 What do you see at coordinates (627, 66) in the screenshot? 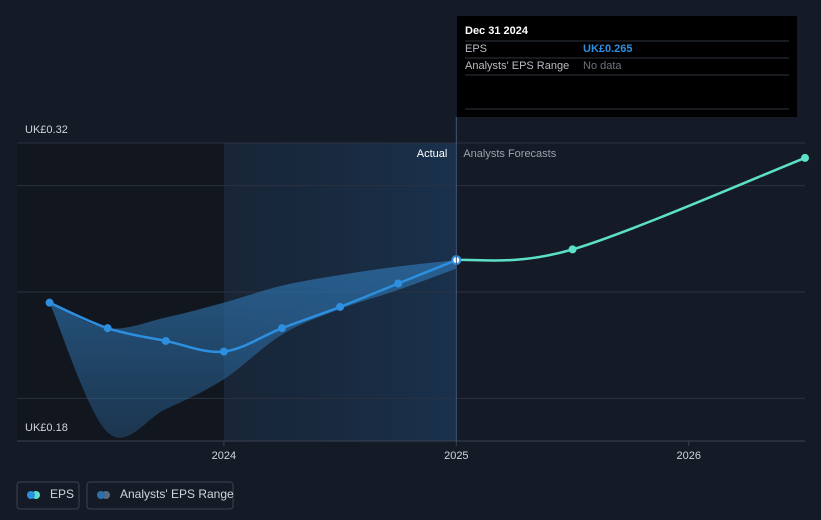
I see `tooltip-box` at bounding box center [627, 66].